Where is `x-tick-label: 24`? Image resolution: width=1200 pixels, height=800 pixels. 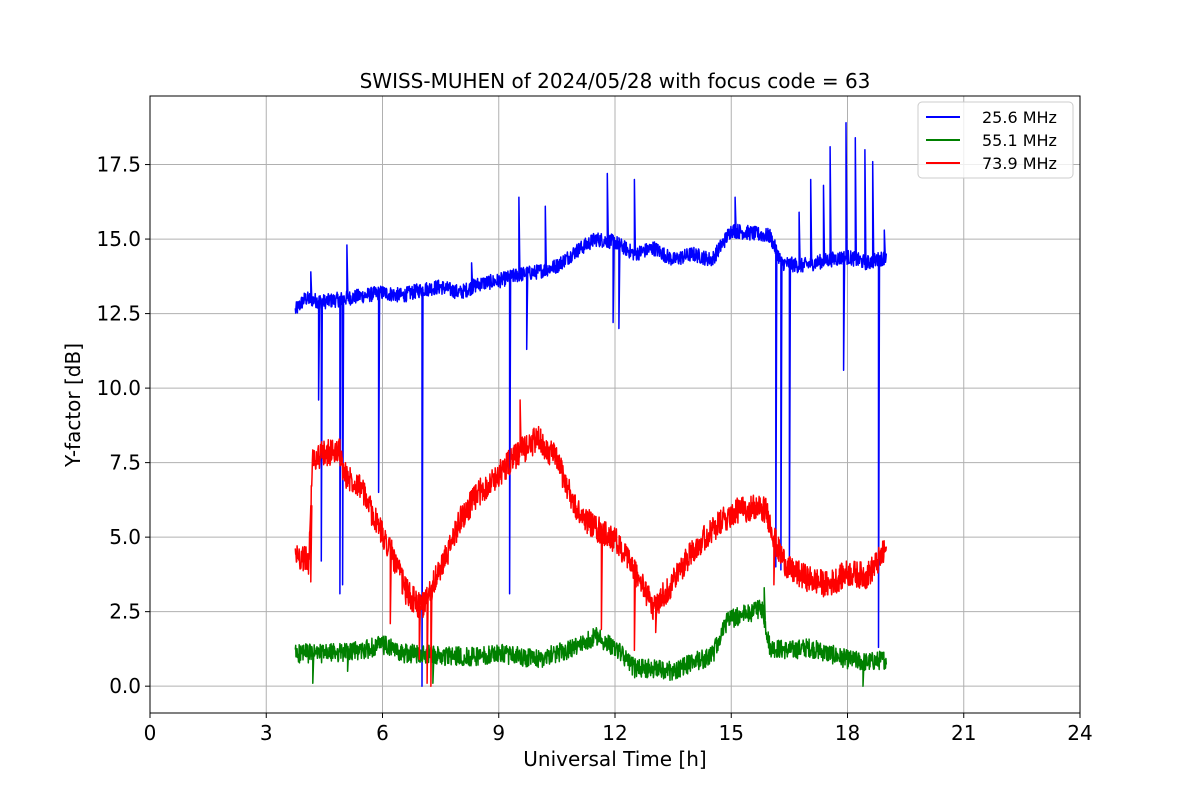
x-tick-label: 24 is located at coordinates (1079, 733).